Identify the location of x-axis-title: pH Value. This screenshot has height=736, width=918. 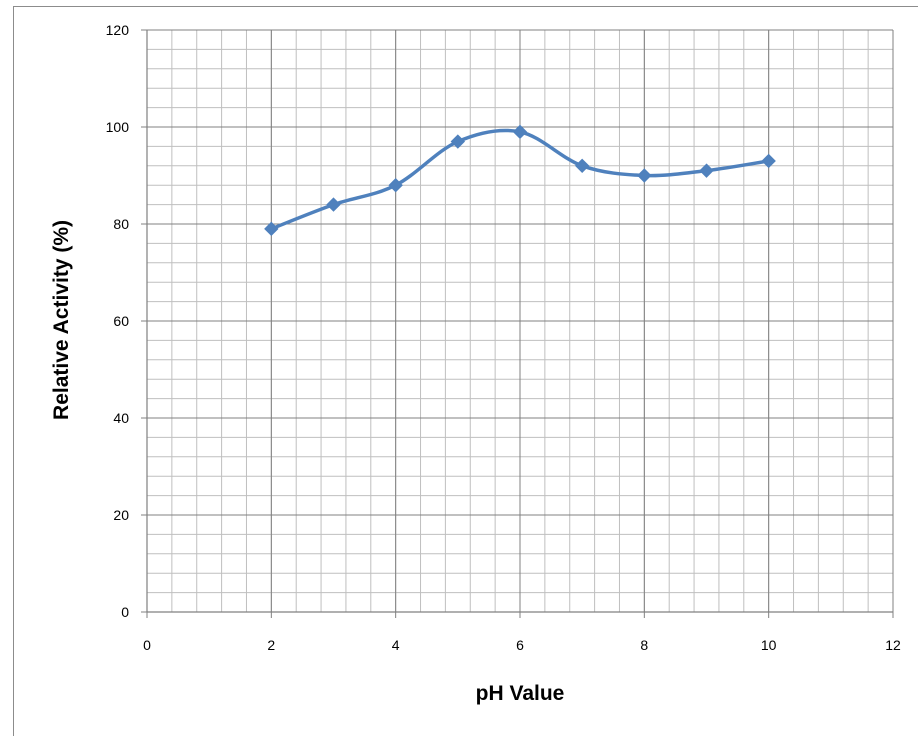
(520, 693).